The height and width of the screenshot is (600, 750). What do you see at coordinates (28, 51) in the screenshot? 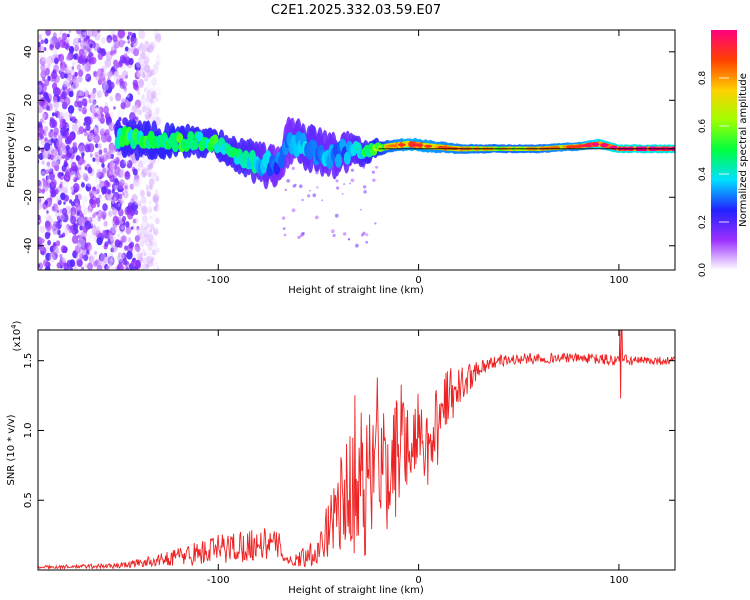
I see `y-tick-label: 40` at bounding box center [28, 51].